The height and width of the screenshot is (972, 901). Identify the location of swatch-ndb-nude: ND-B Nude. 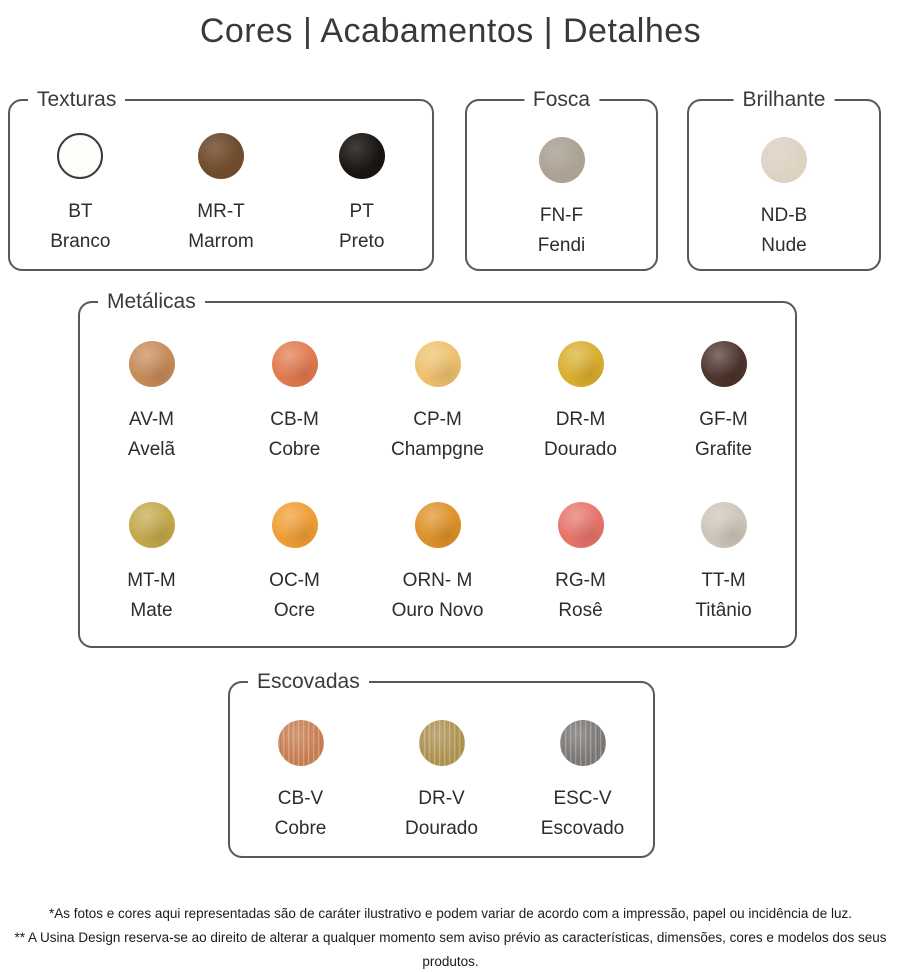
(784, 197).